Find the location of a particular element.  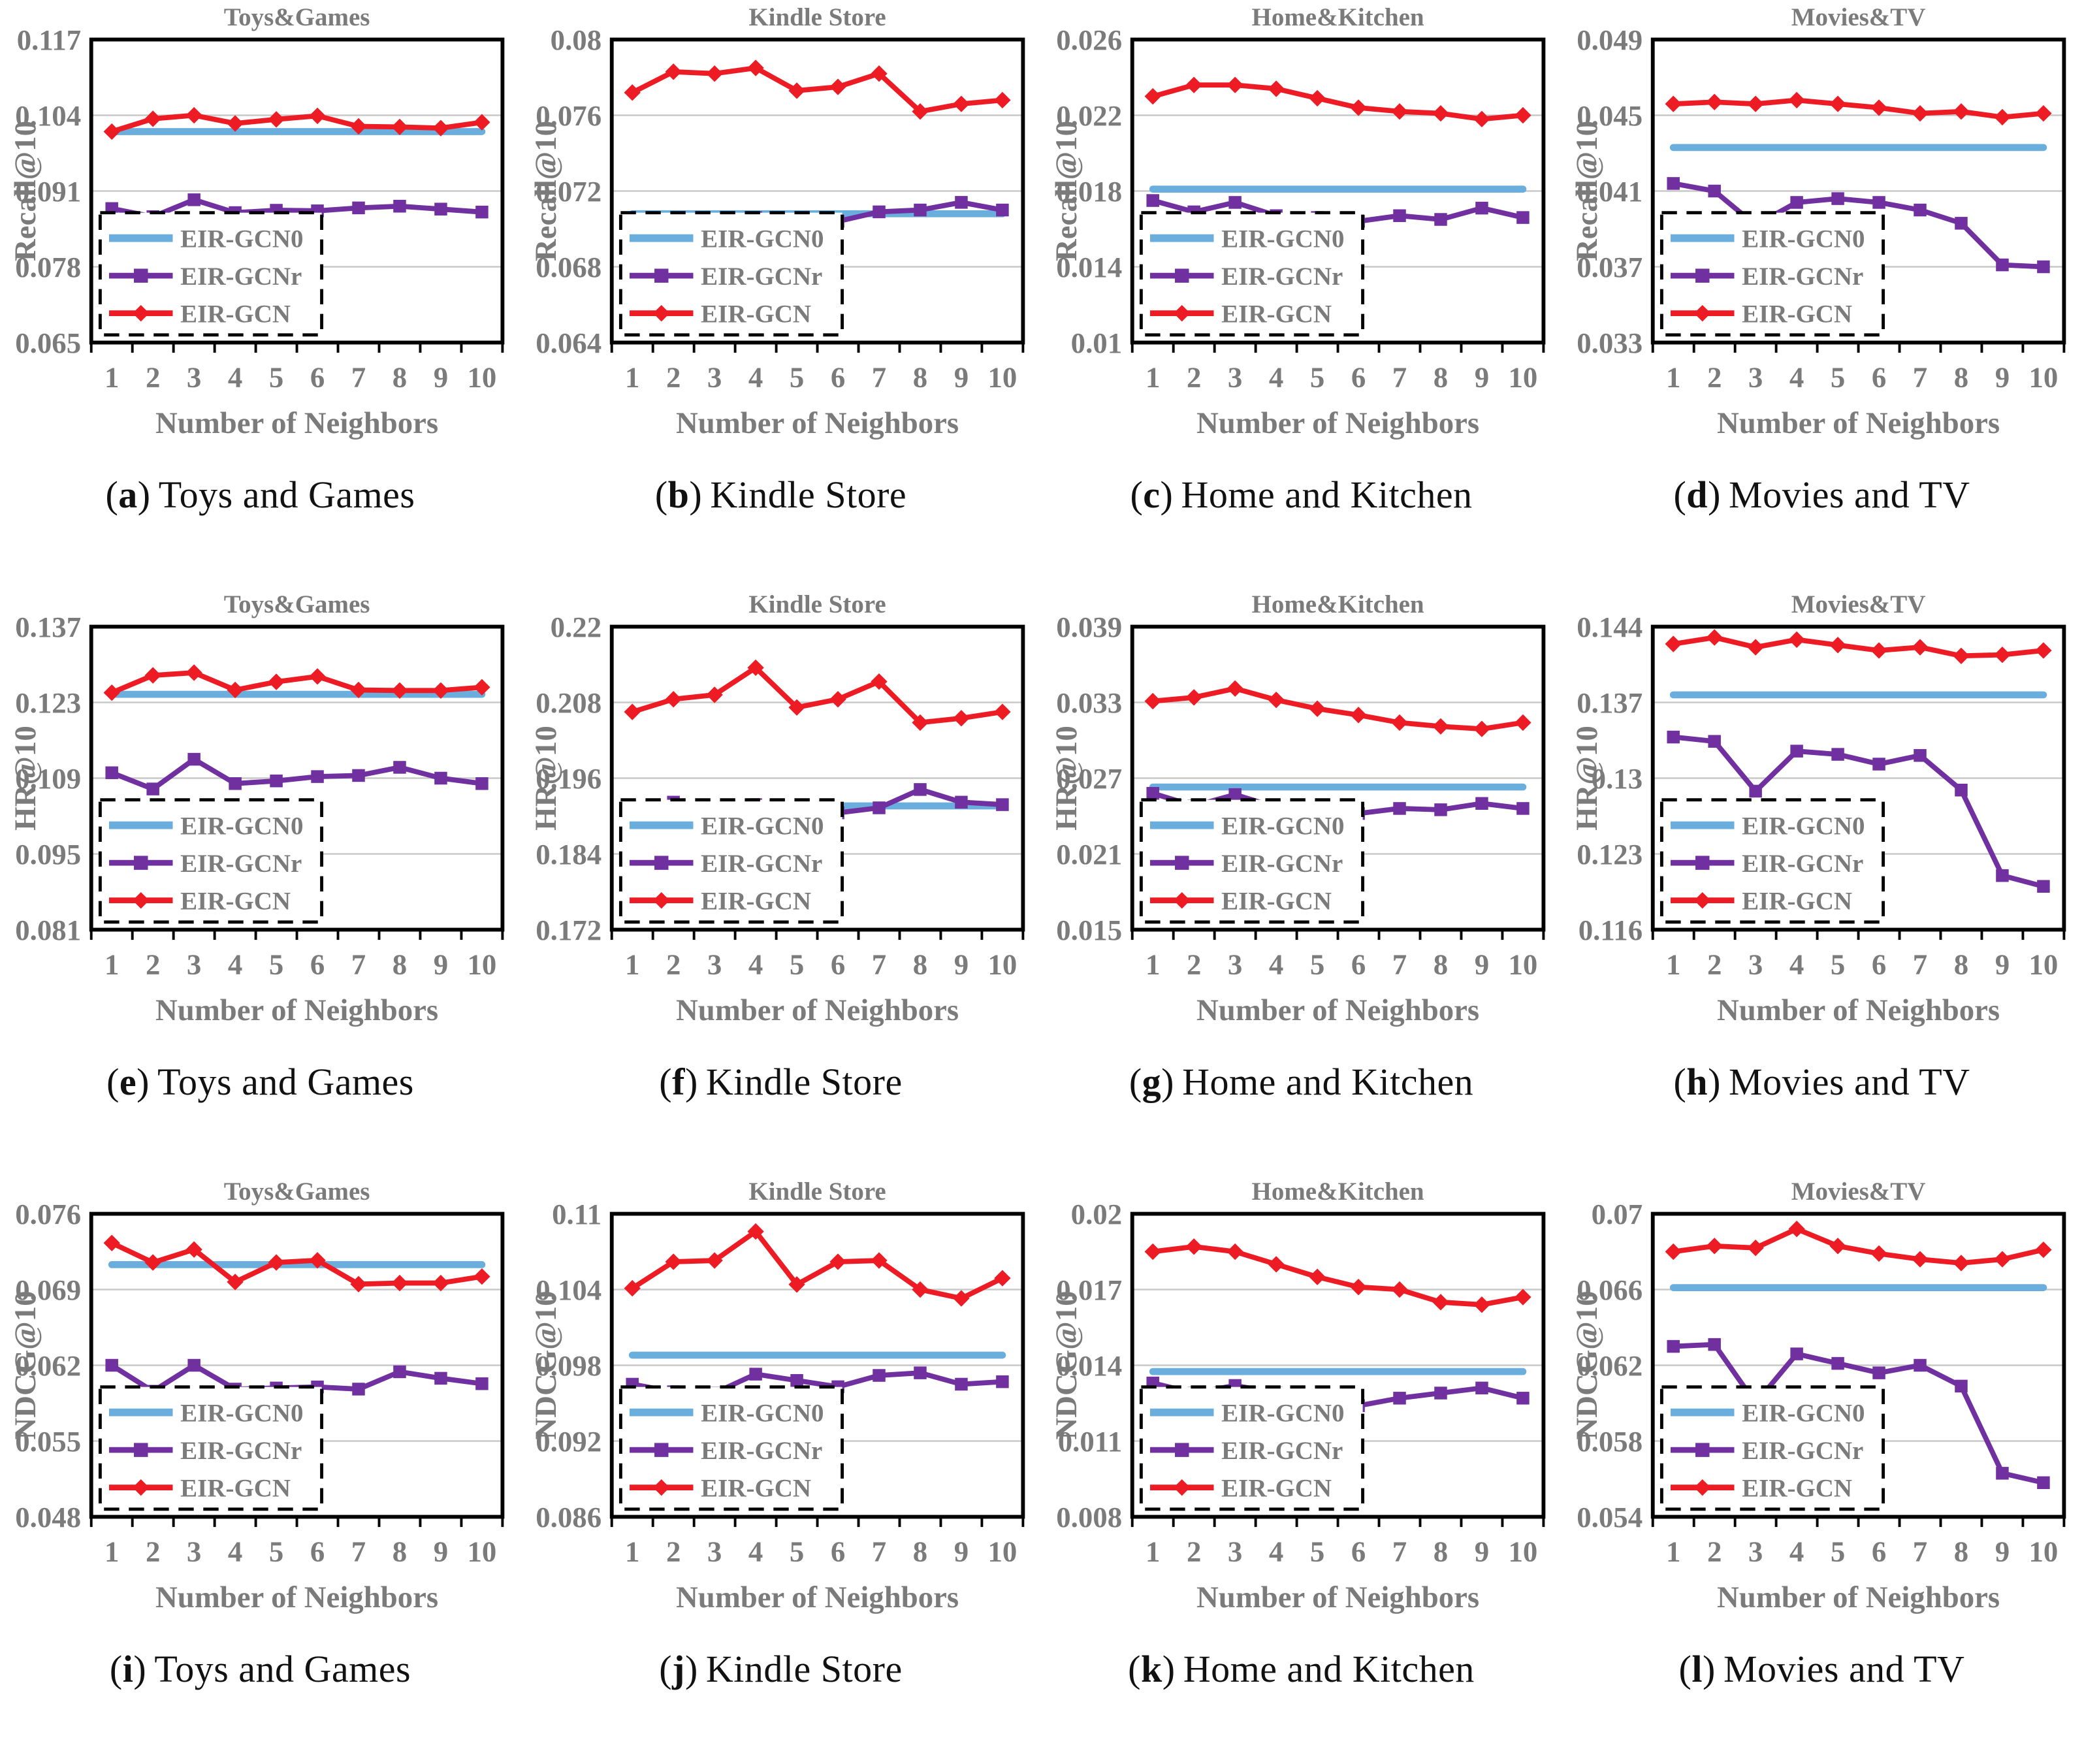

caption-letter: d is located at coordinates (1697, 494).